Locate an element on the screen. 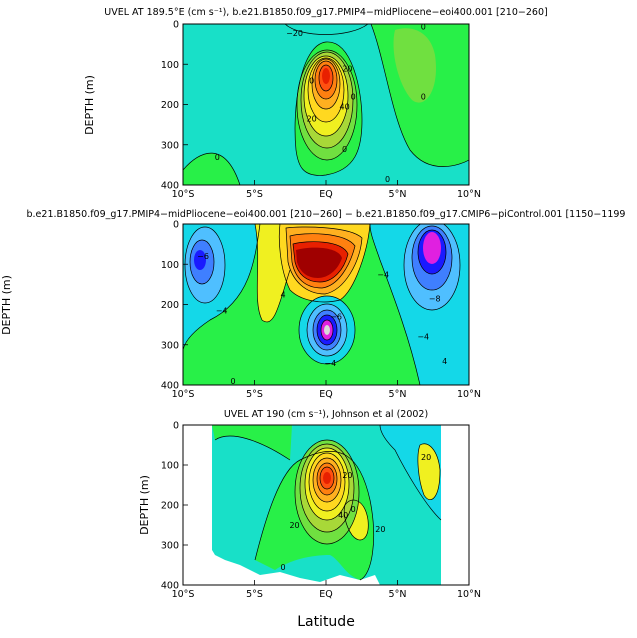 This screenshot has height=638, width=637. panel1-green-sw is located at coordinates (211, 169).